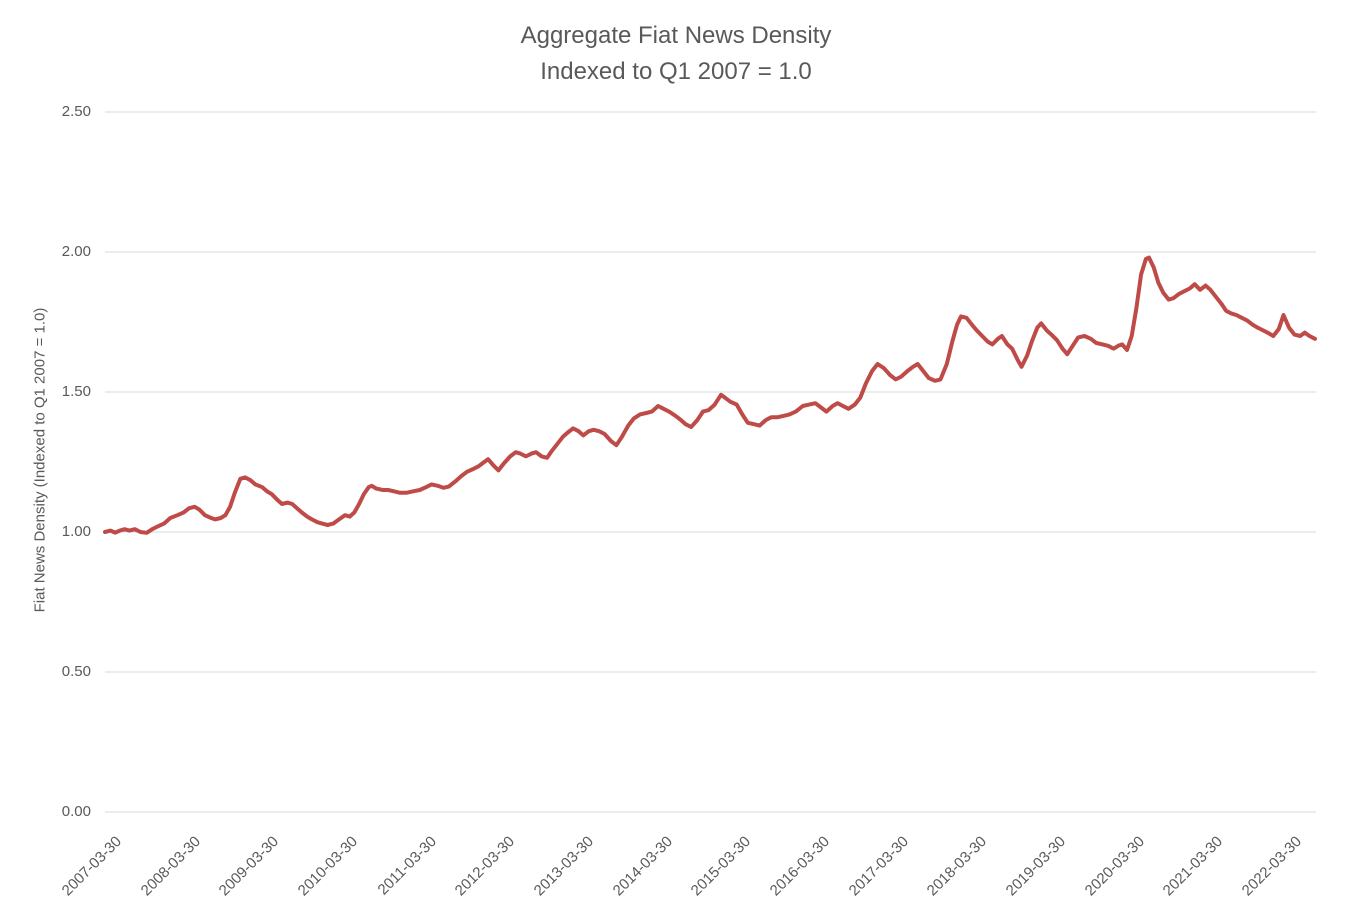 The height and width of the screenshot is (918, 1352). What do you see at coordinates (76, 111) in the screenshot?
I see `y-tick-label: 2.50` at bounding box center [76, 111].